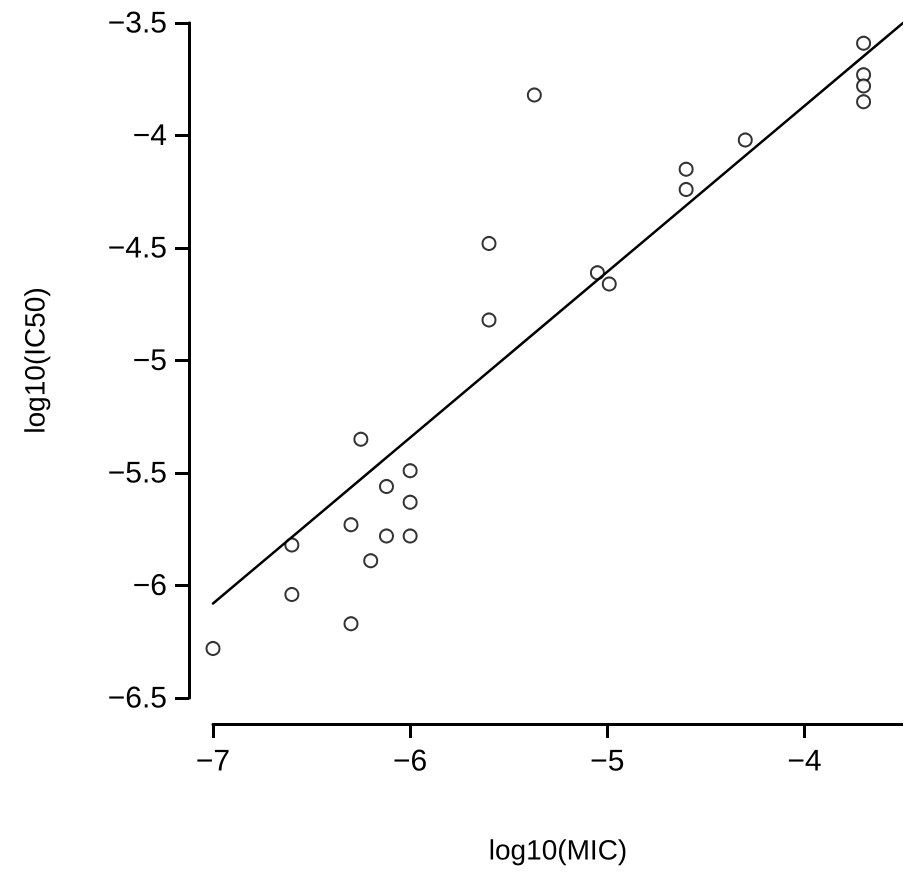  Describe the element at coordinates (804, 761) in the screenshot. I see `x-tick-label: −4` at that location.